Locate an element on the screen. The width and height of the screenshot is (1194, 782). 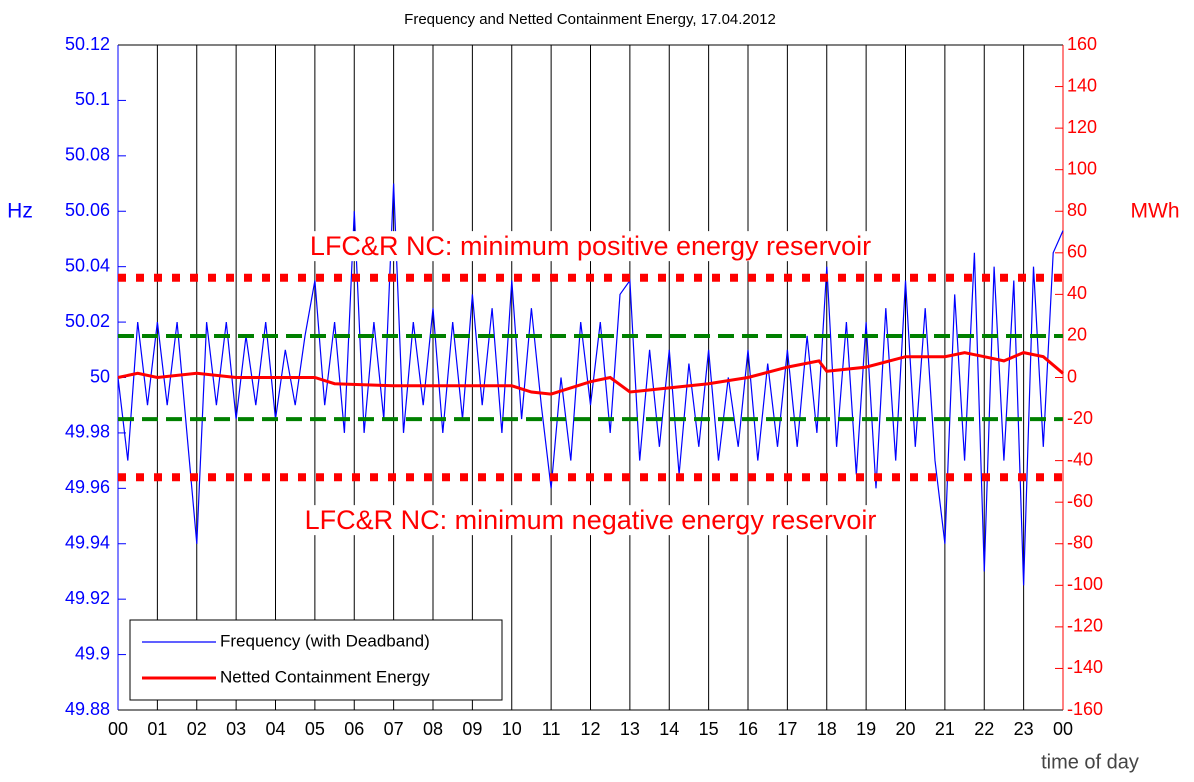
legend-label: Netted Containment Energy is located at coordinates (325, 676).